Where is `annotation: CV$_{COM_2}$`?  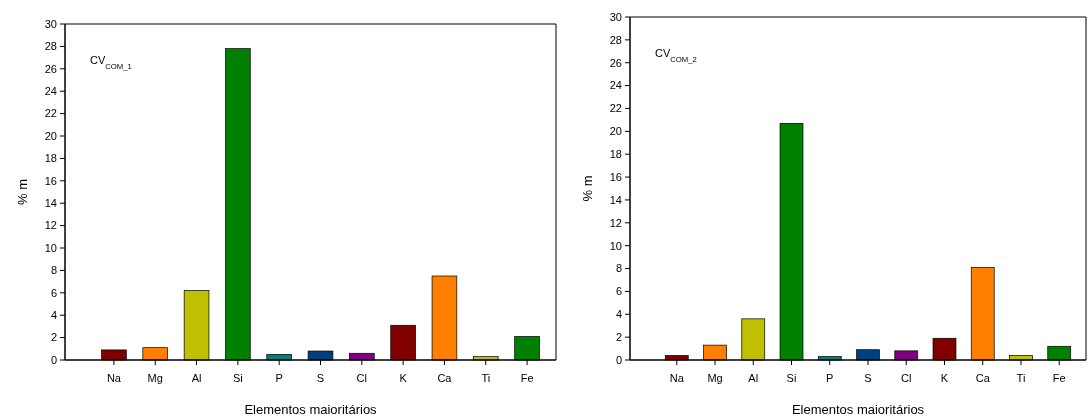 annotation: CV$_{COM_2}$ is located at coordinates (676, 55).